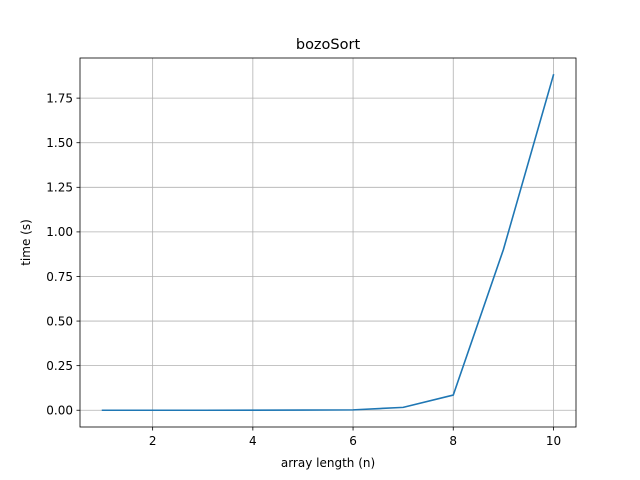  I want to click on x-tick-label: 8, so click(453, 441).